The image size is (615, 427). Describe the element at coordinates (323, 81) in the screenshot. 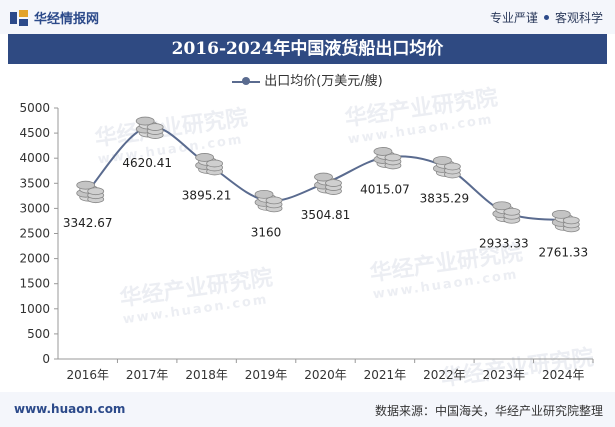

I see `legend-label: 出口均价(万美元/艘)` at that location.